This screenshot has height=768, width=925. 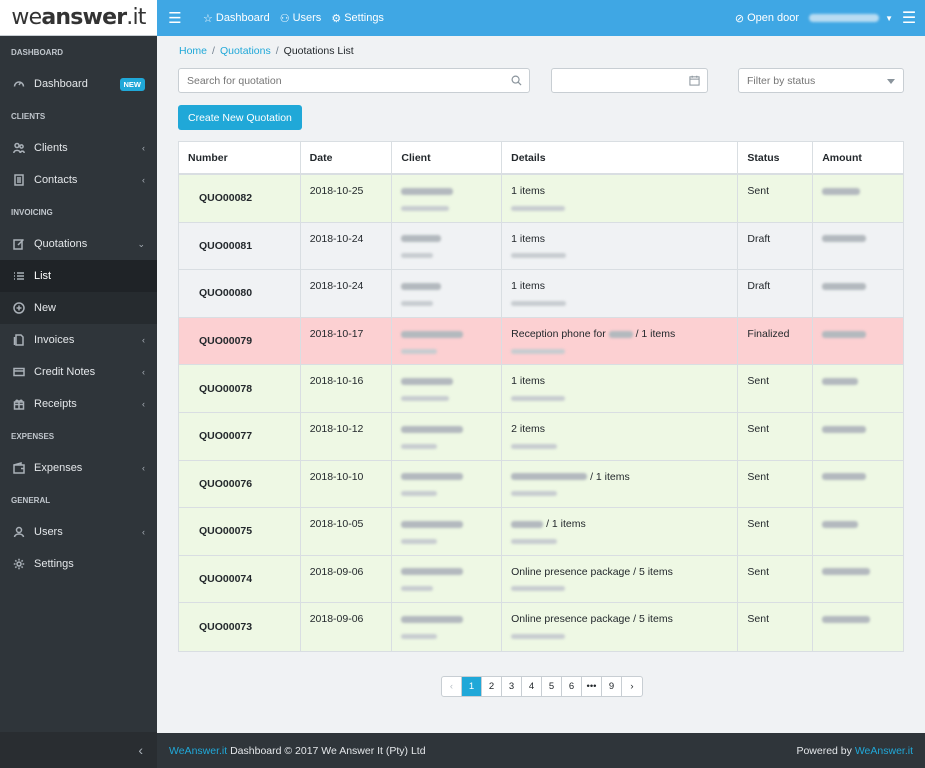 What do you see at coordinates (78, 372) in the screenshot?
I see `sidebar-item-credit-notes: Credit Notes ‹` at bounding box center [78, 372].